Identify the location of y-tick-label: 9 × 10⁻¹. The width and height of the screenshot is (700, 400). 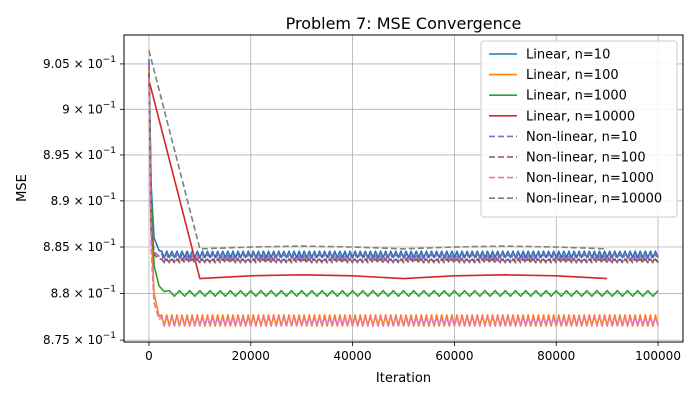
(89, 108).